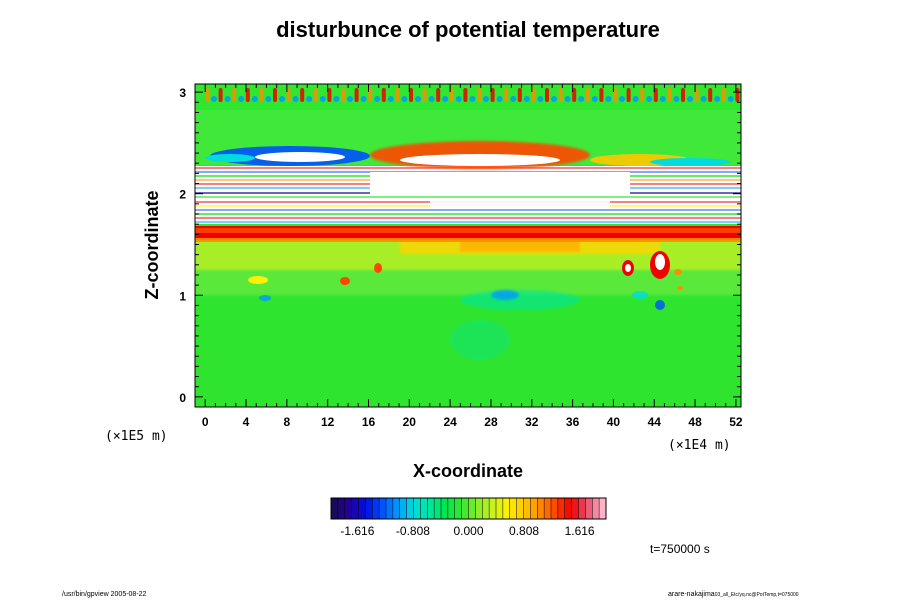  Describe the element at coordinates (182, 195) in the screenshot. I see `y-tick-label: 2` at that location.